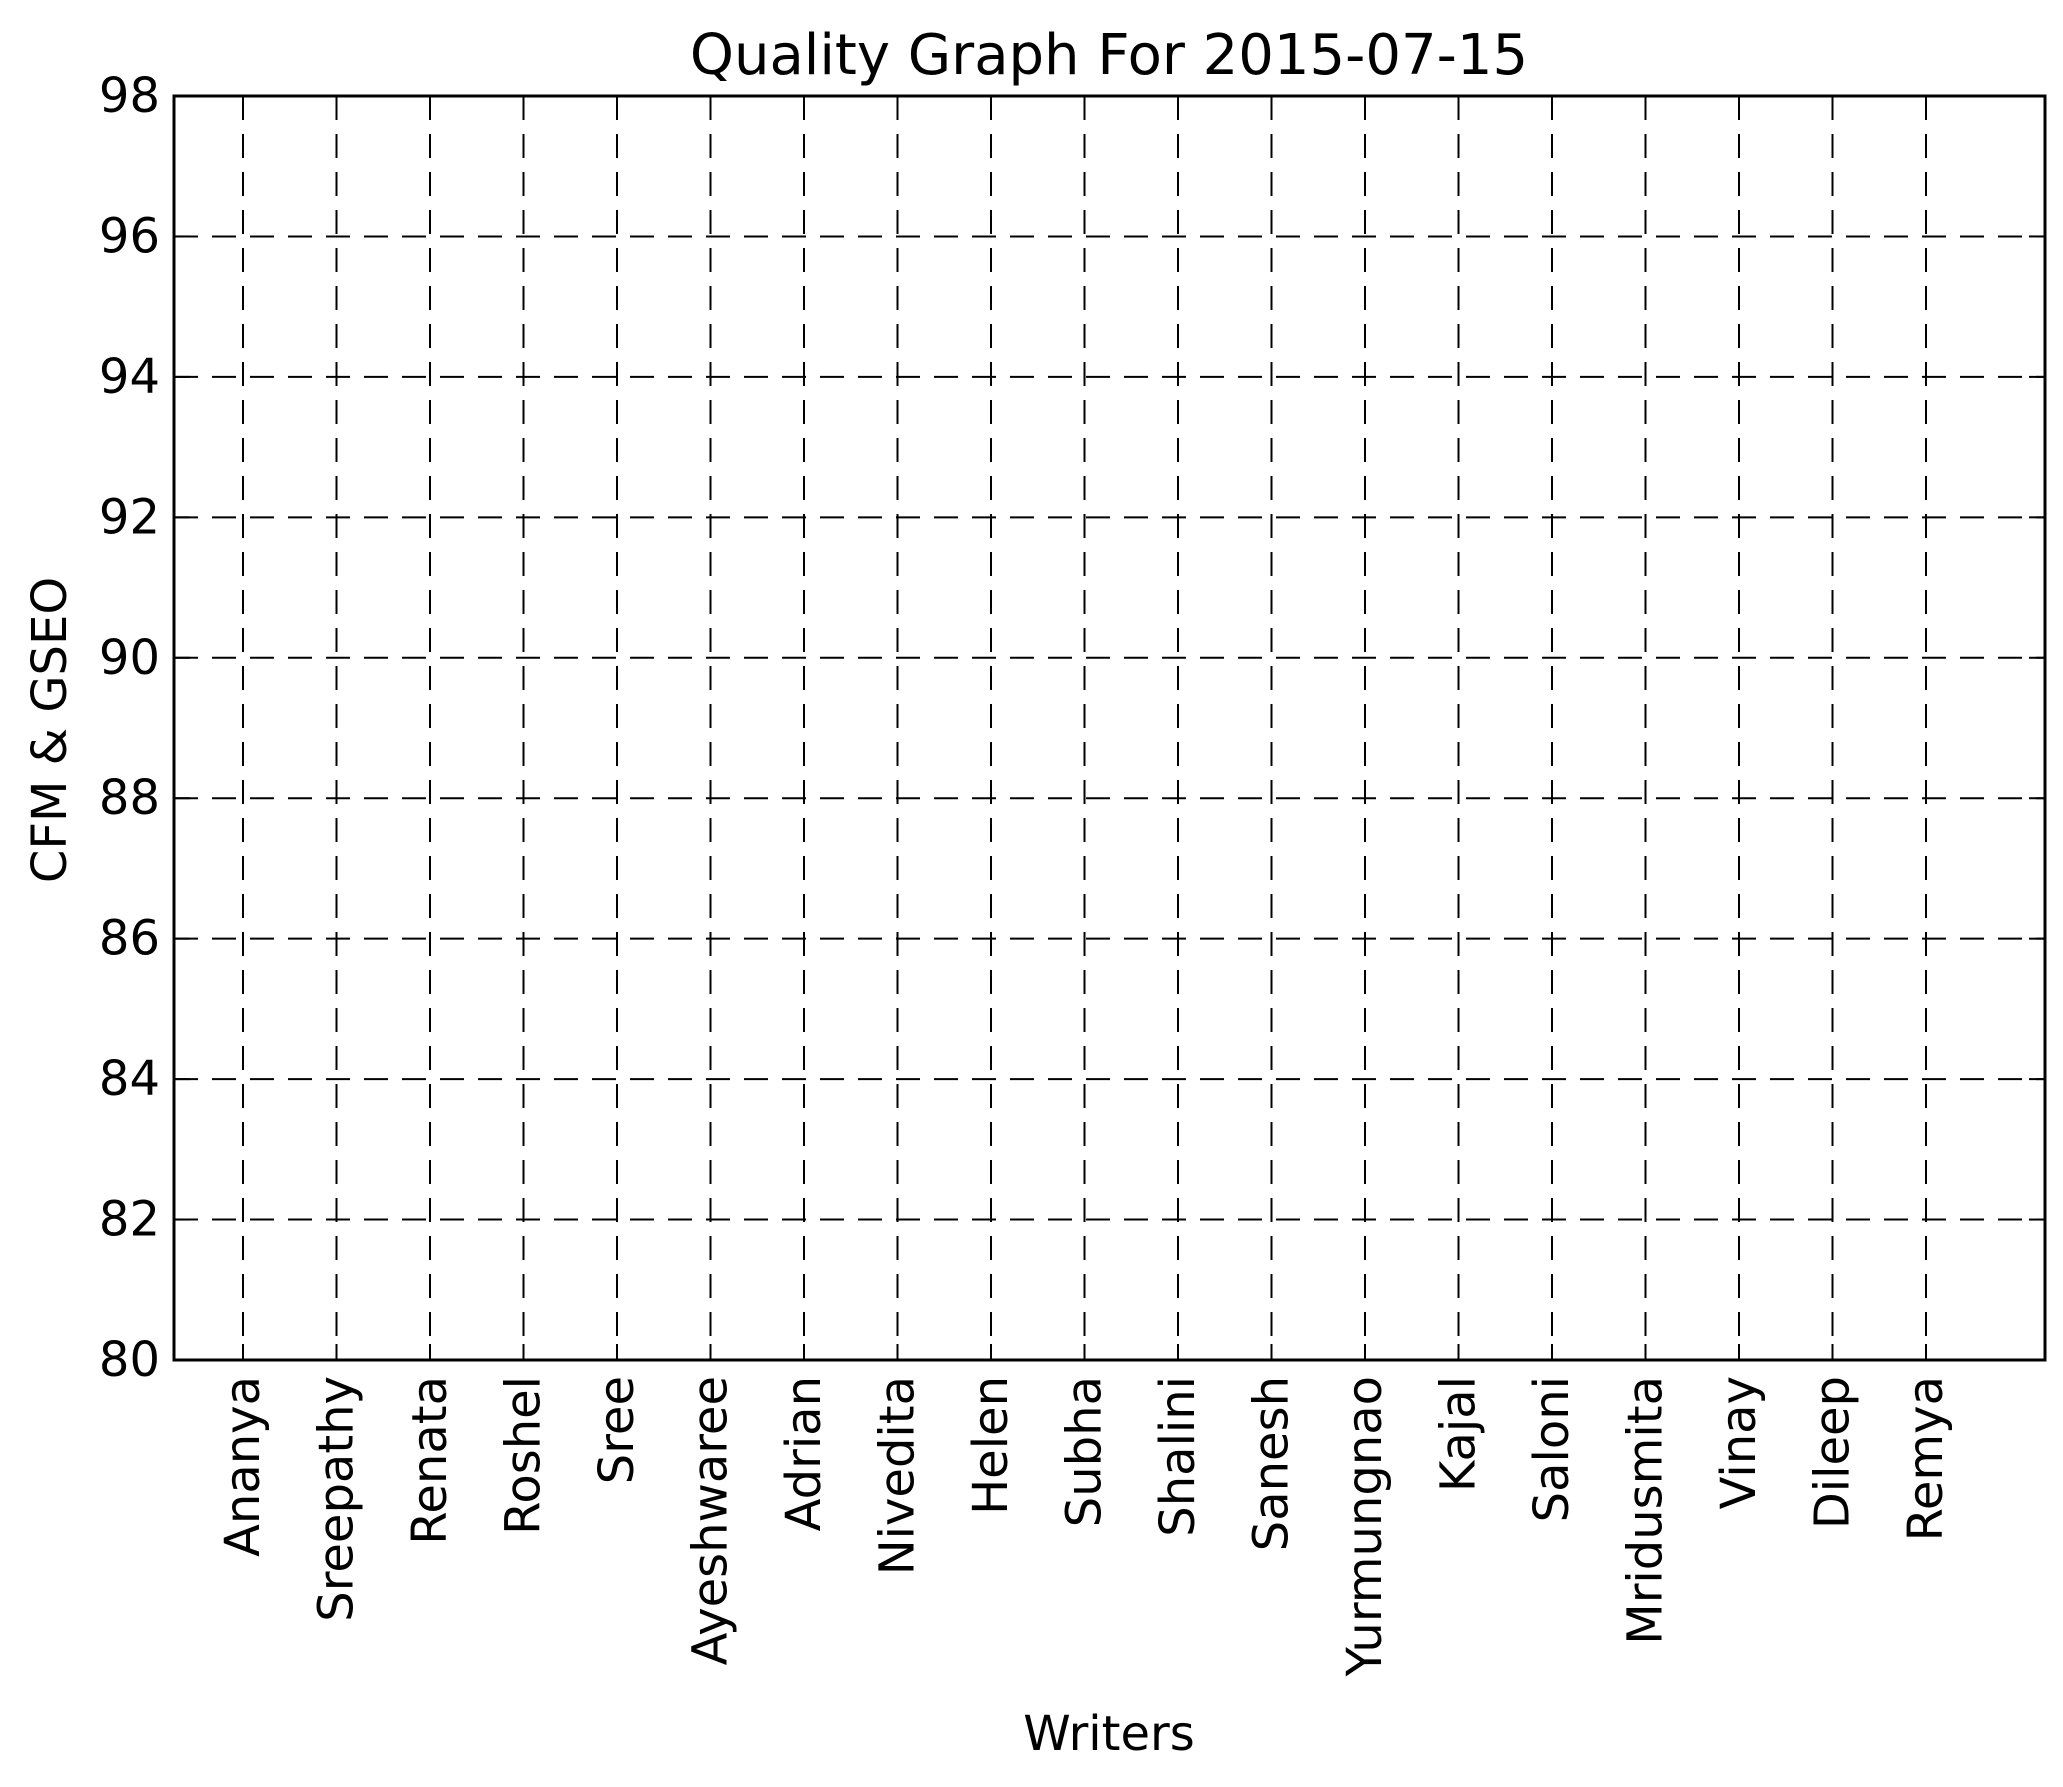 The width and height of the screenshot is (2063, 1787). Describe the element at coordinates (898, 1475) in the screenshot. I see `x-tick-label: Nivedita` at that location.